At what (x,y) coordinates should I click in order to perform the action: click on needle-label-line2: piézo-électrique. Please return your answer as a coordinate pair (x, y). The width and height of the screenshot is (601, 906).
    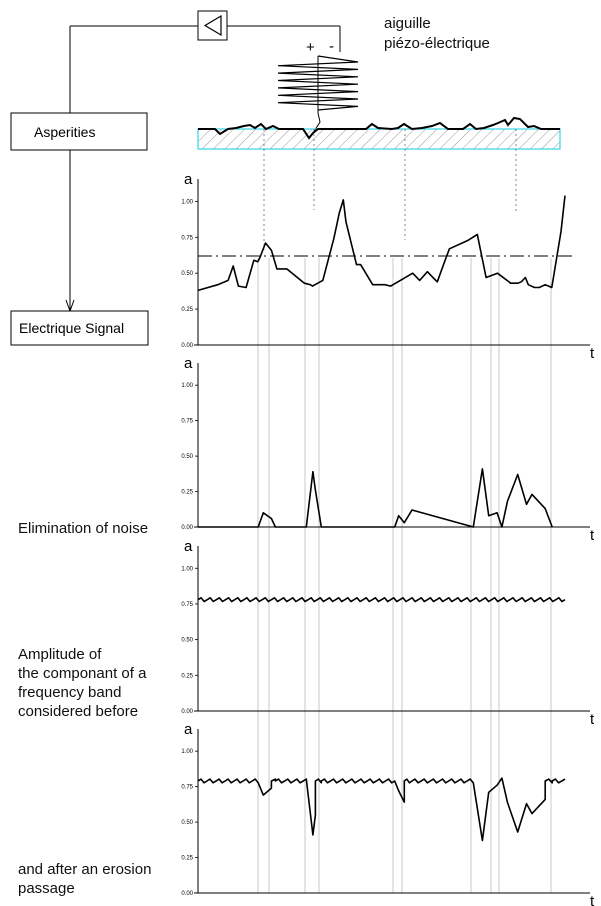
    Looking at the image, I should click on (437, 43).